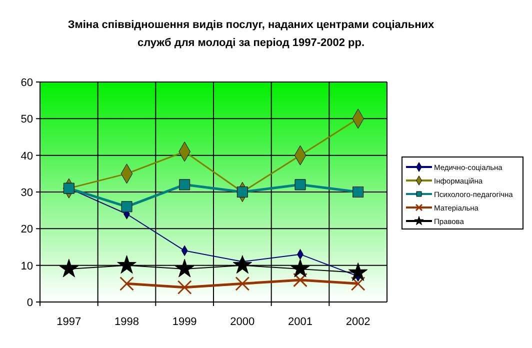  What do you see at coordinates (300, 322) in the screenshot?
I see `x-tick-label: 2001` at bounding box center [300, 322].